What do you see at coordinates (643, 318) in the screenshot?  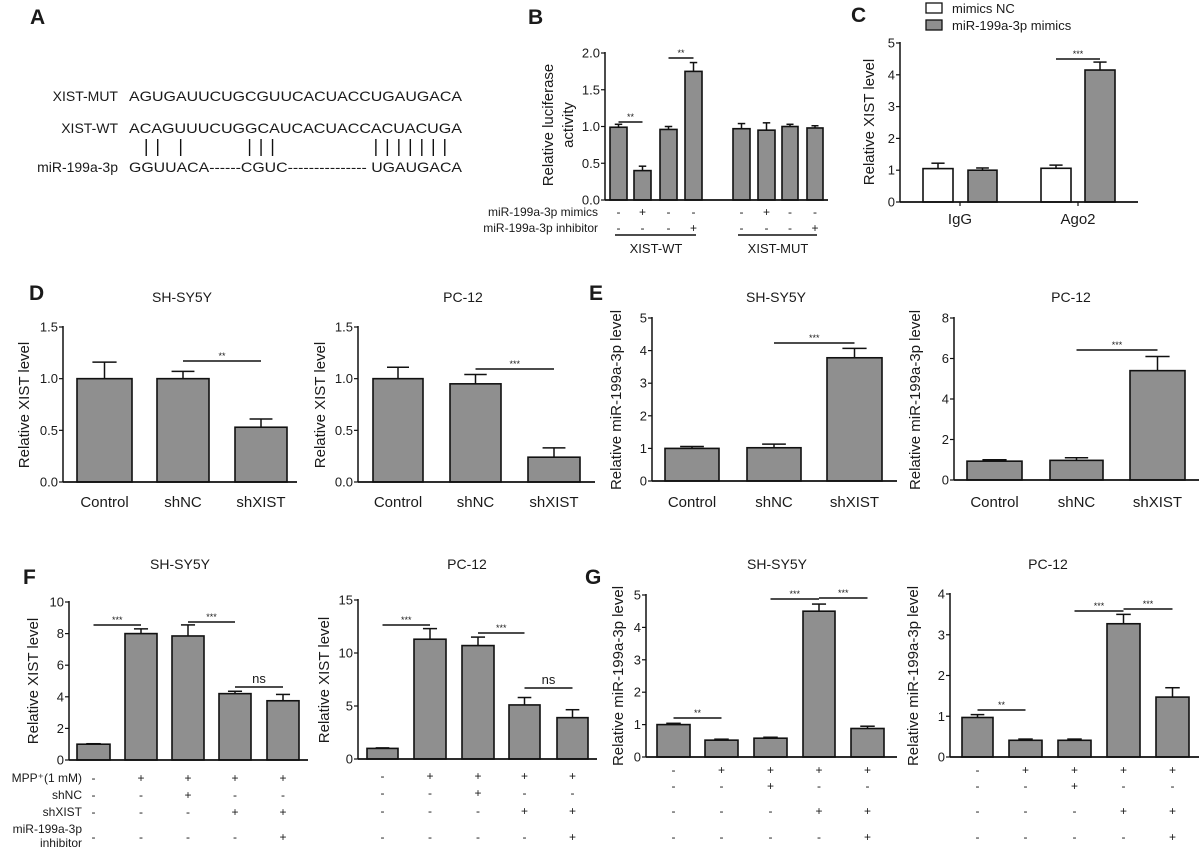 I see `y-tick-label: 5` at bounding box center [643, 318].